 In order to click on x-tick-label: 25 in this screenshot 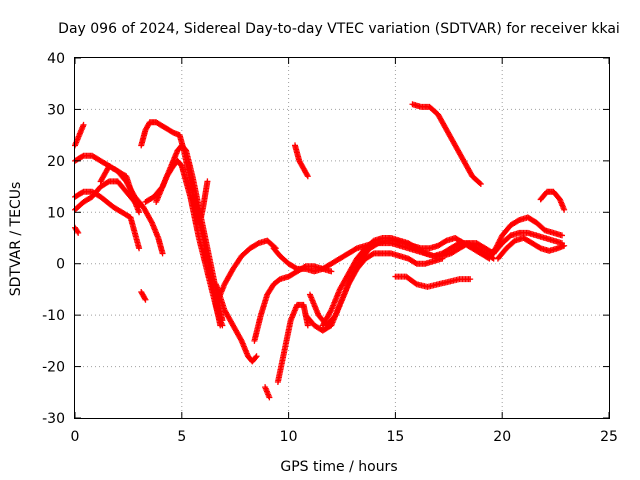, I will do `click(609, 437)`.